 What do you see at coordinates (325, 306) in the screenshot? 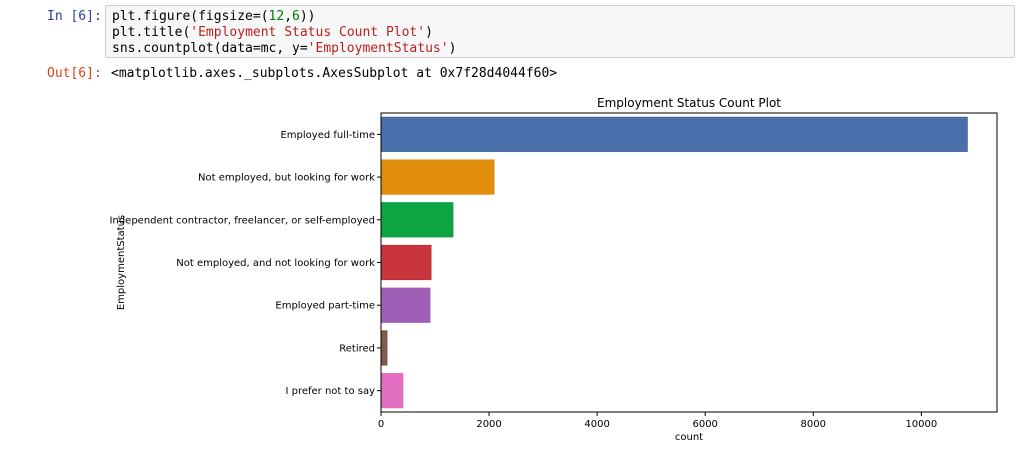
I see `y-tick-label: Employed part-time` at bounding box center [325, 306].